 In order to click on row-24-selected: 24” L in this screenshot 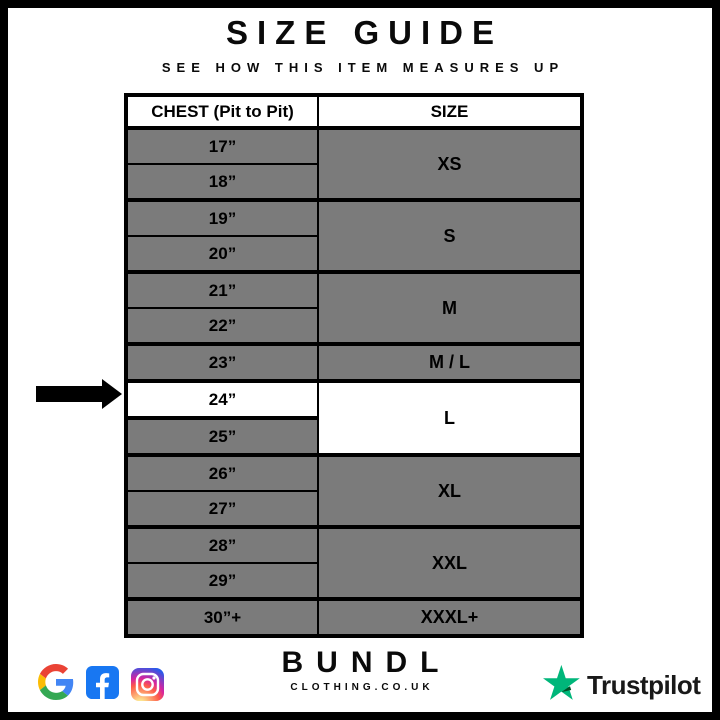, I will do `click(354, 418)`.